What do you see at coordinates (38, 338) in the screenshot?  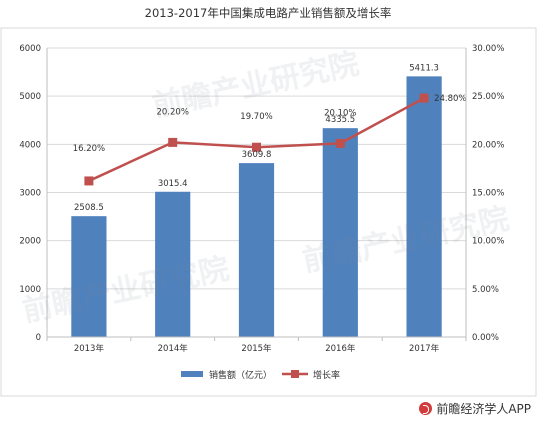 I see `y-tick-label: 0` at bounding box center [38, 338].